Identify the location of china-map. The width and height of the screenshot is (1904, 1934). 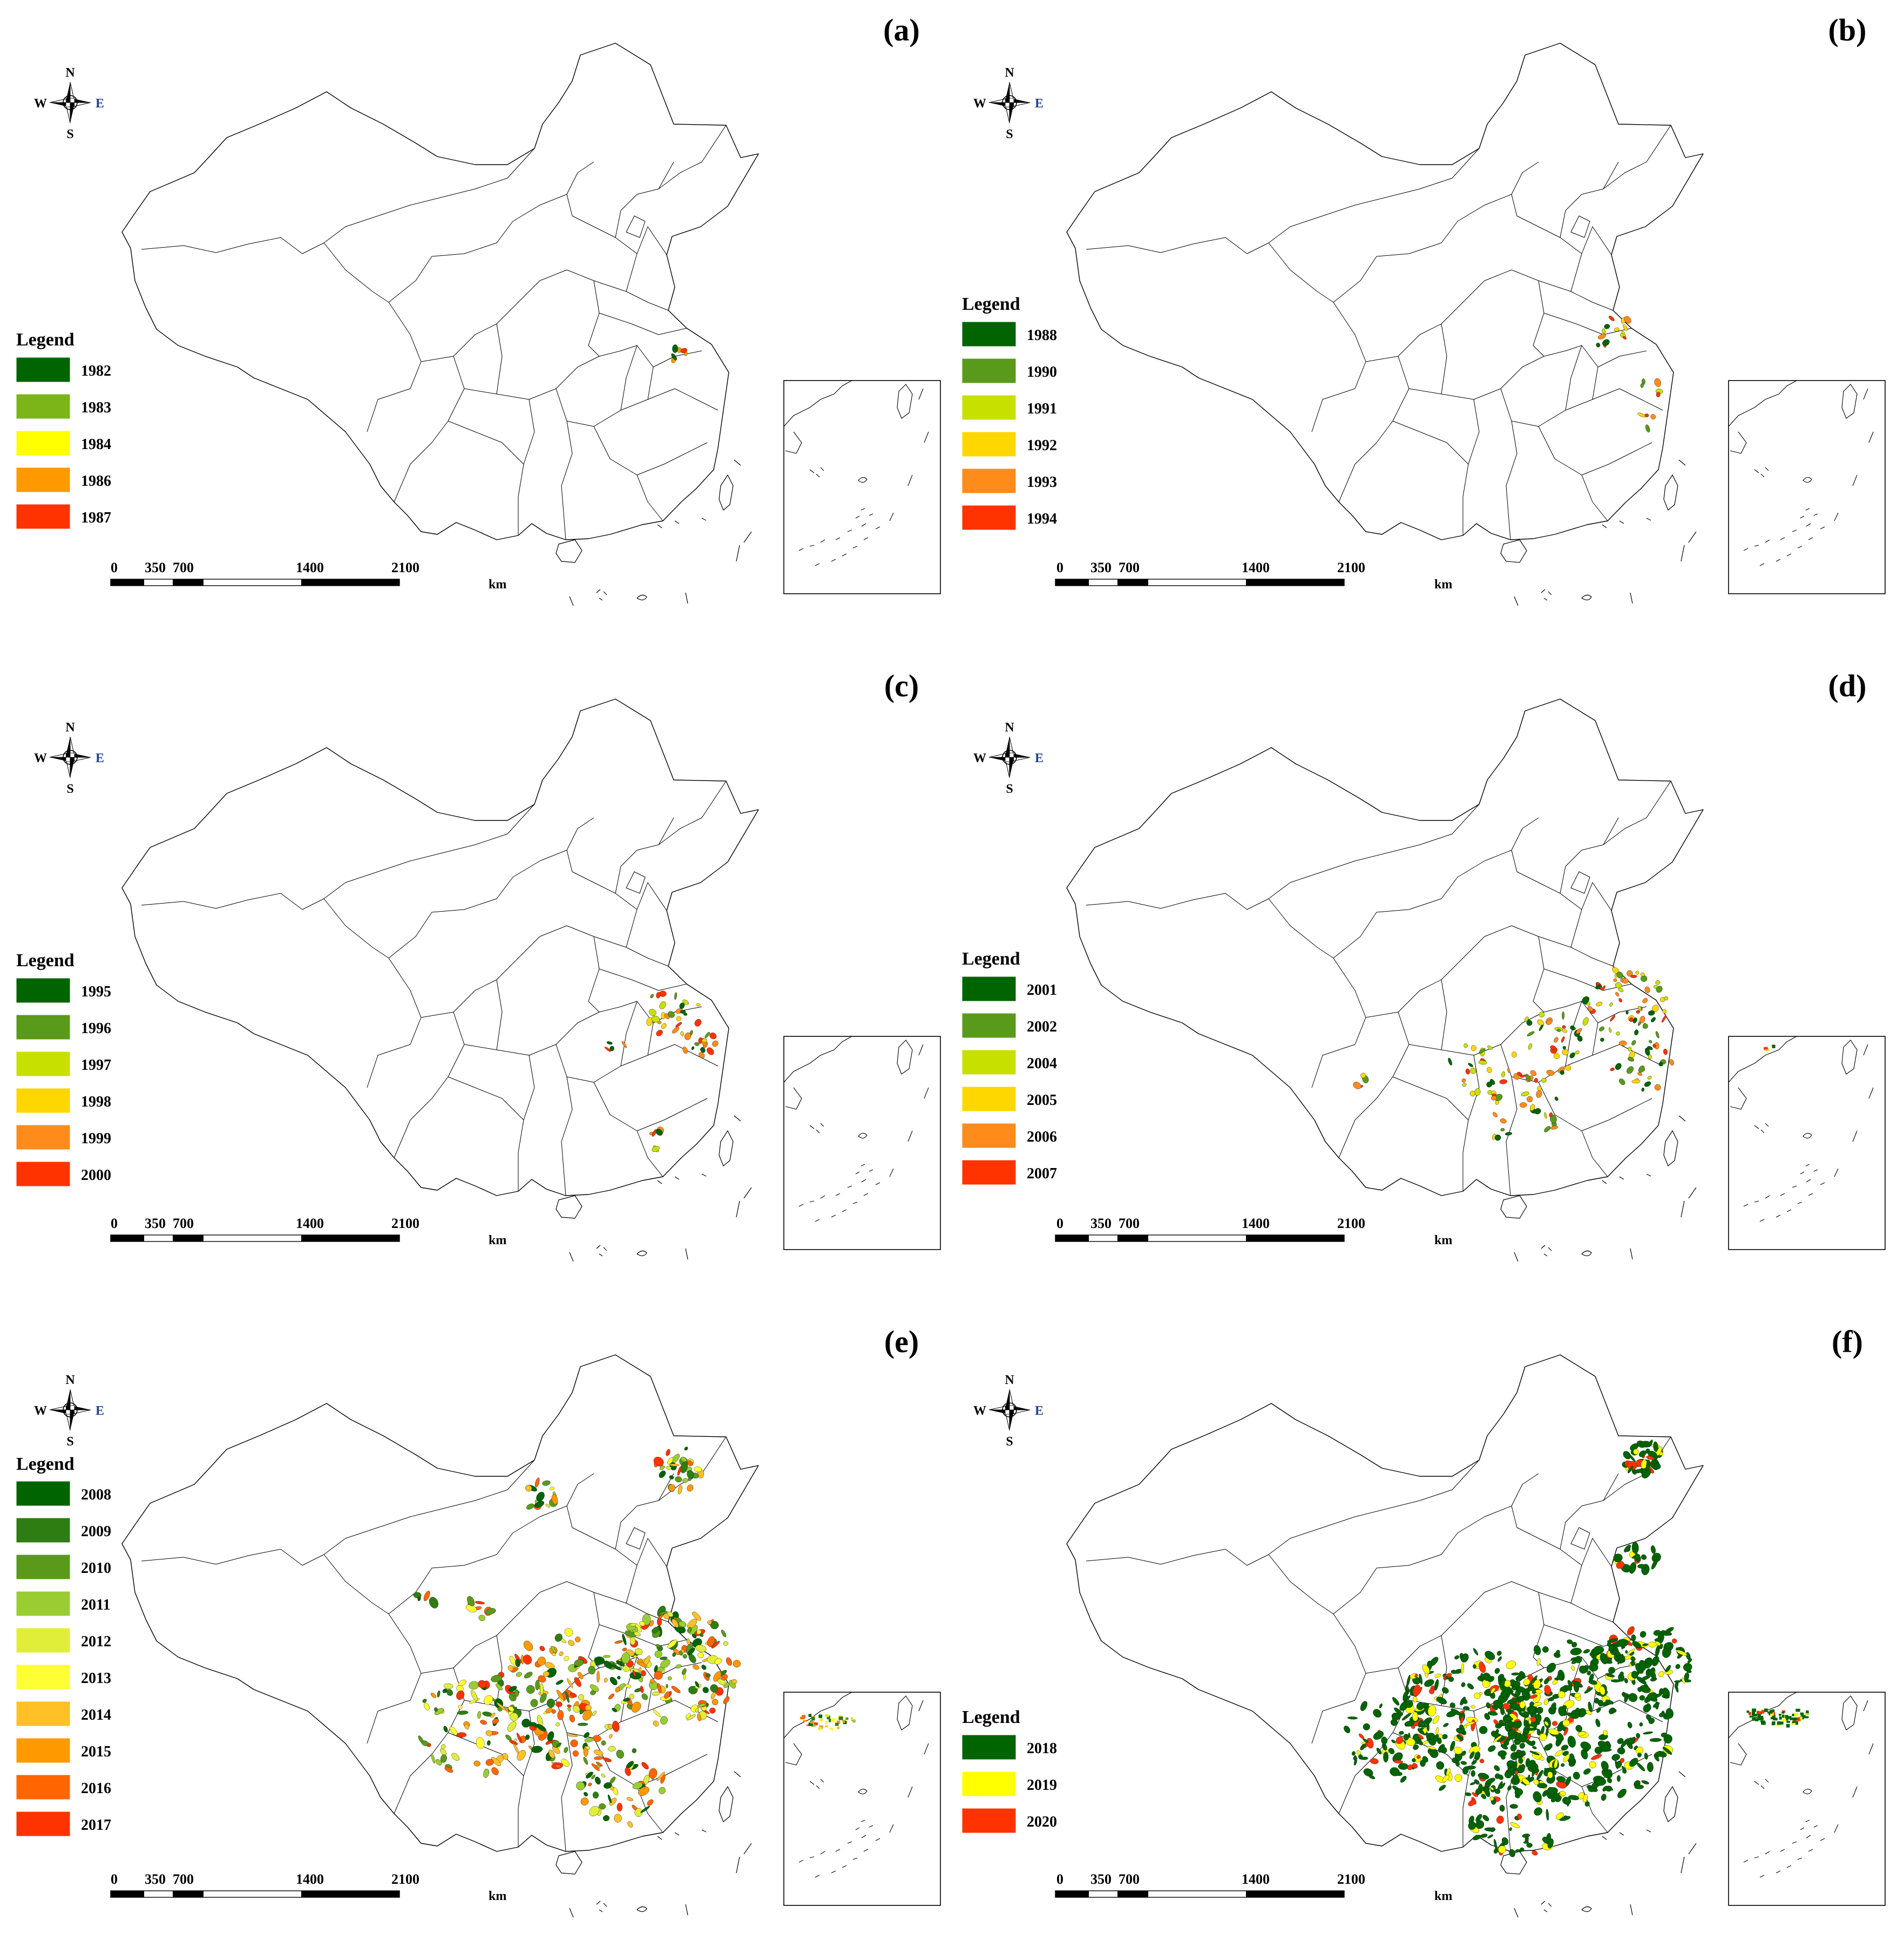
(1470, 1636).